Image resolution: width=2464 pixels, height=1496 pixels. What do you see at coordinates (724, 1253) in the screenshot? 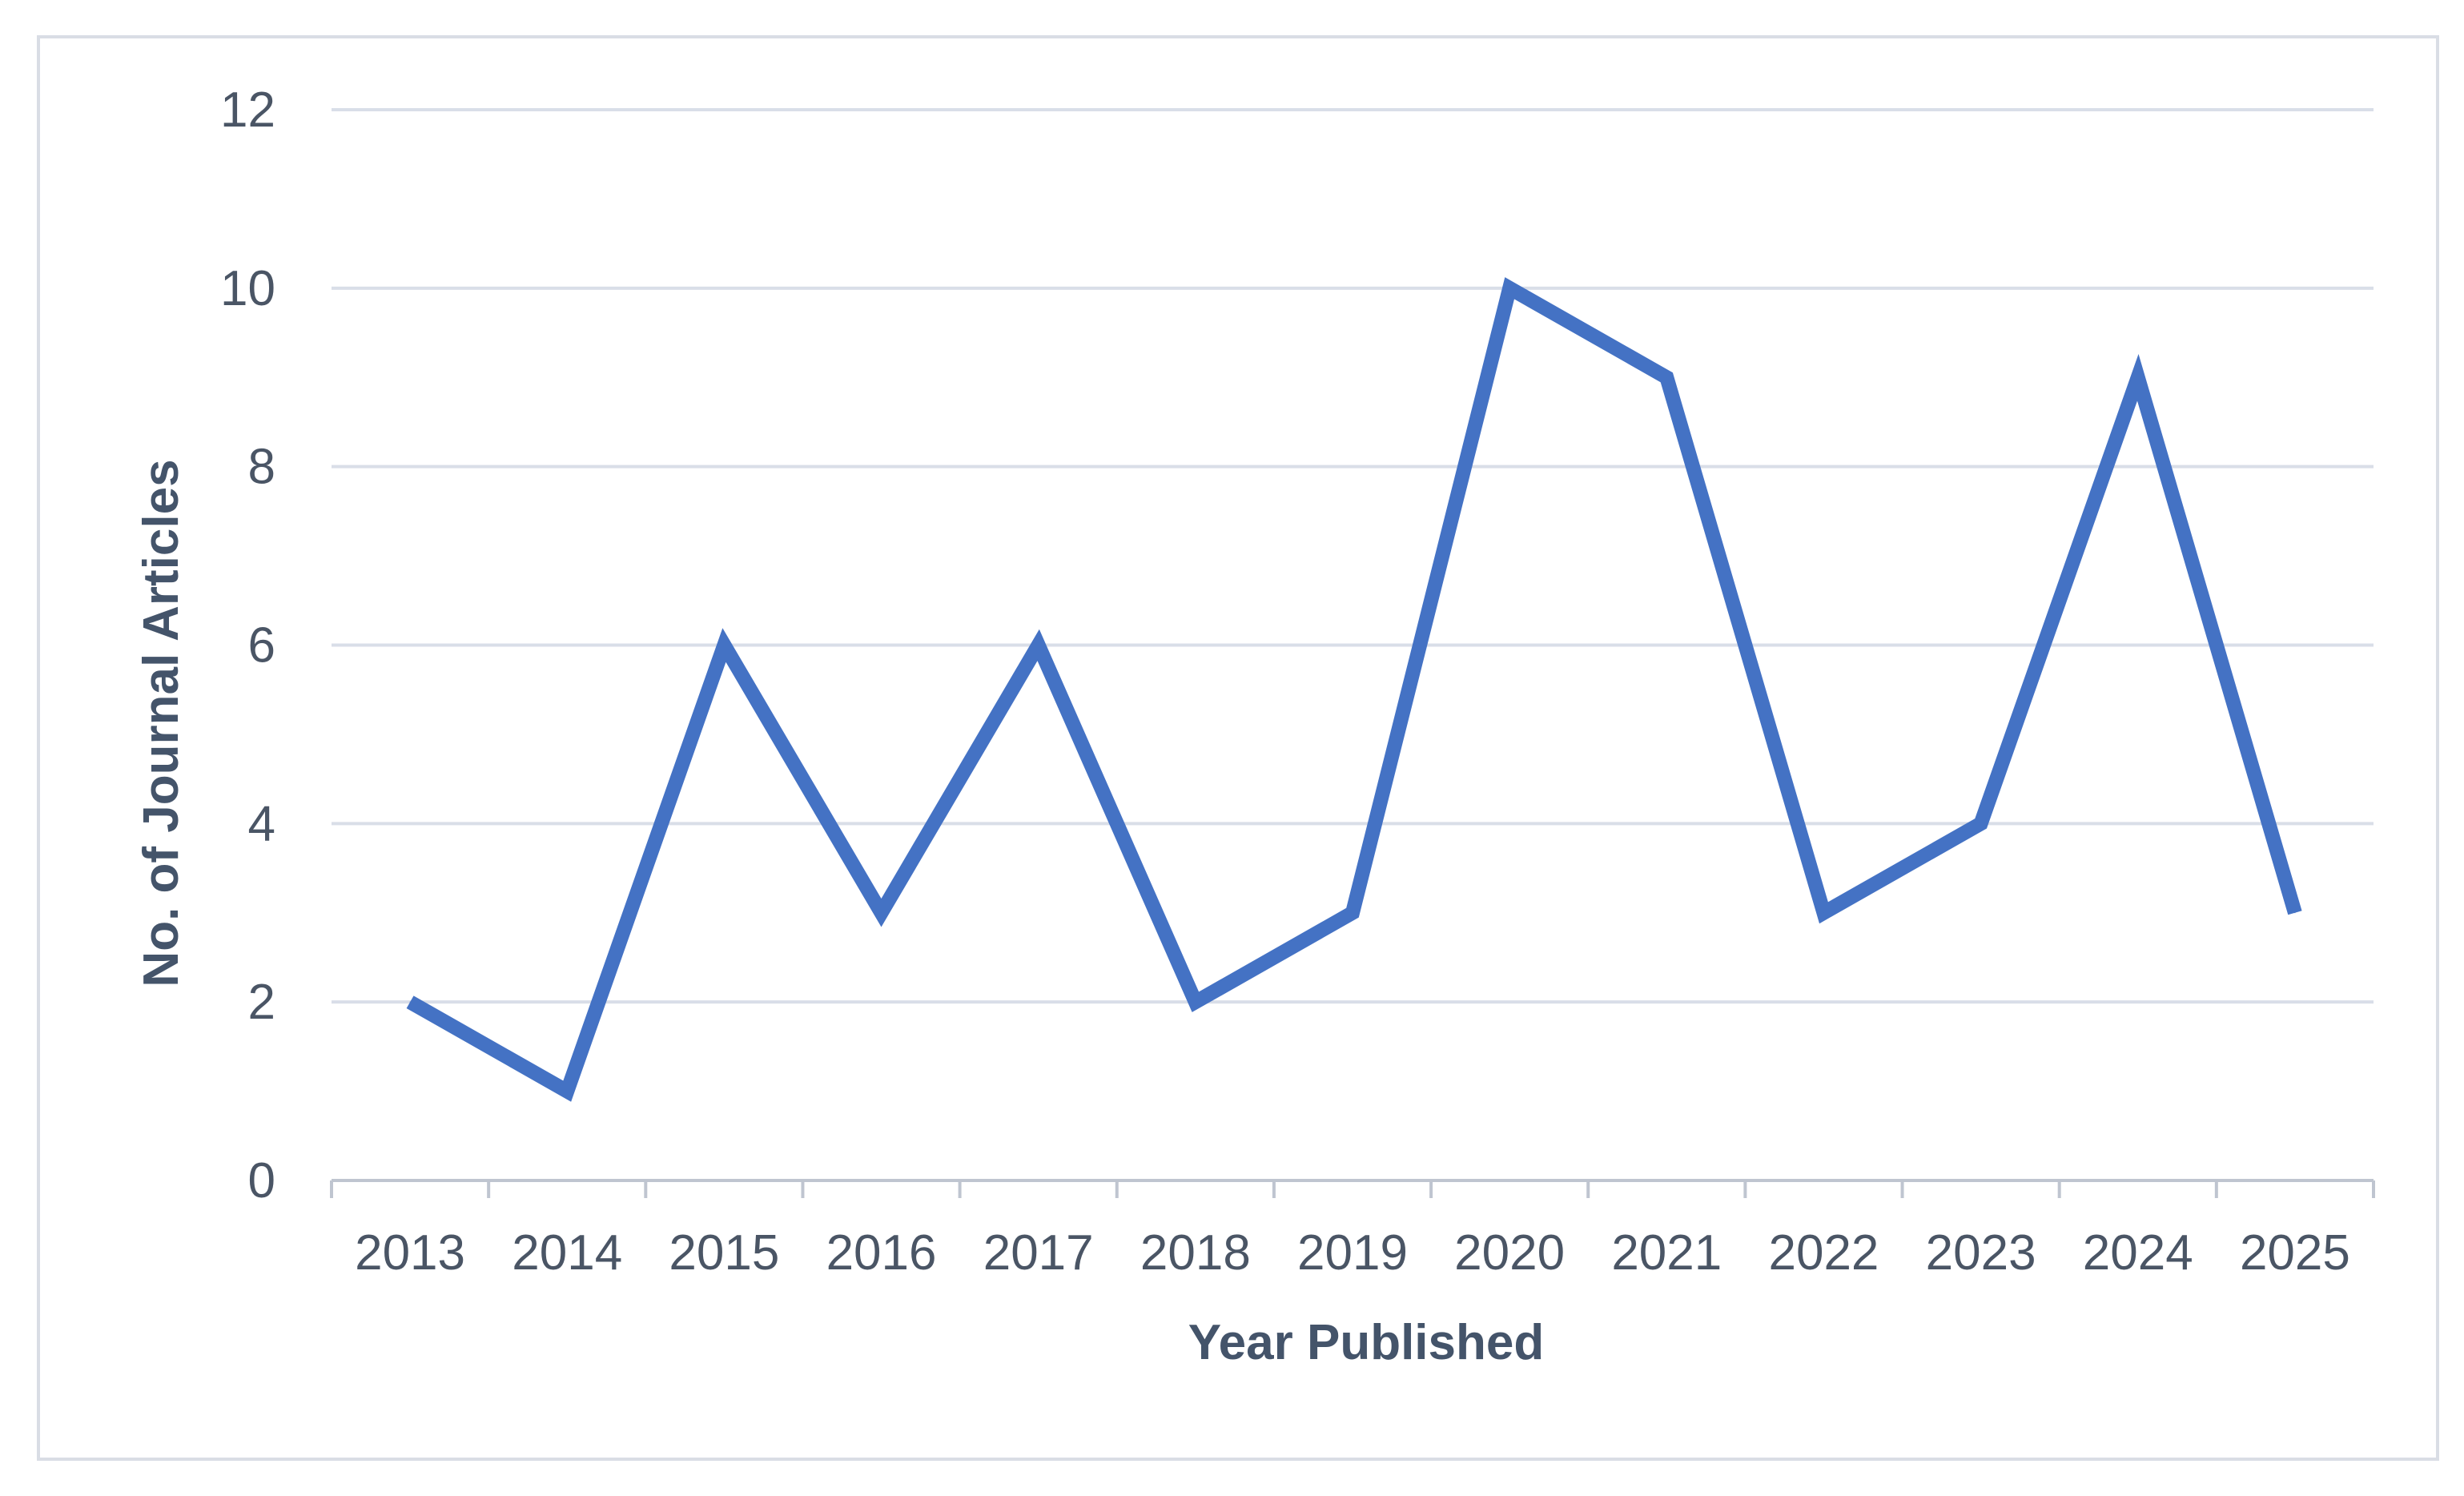
I see `x-tick-label: 2015` at bounding box center [724, 1253].